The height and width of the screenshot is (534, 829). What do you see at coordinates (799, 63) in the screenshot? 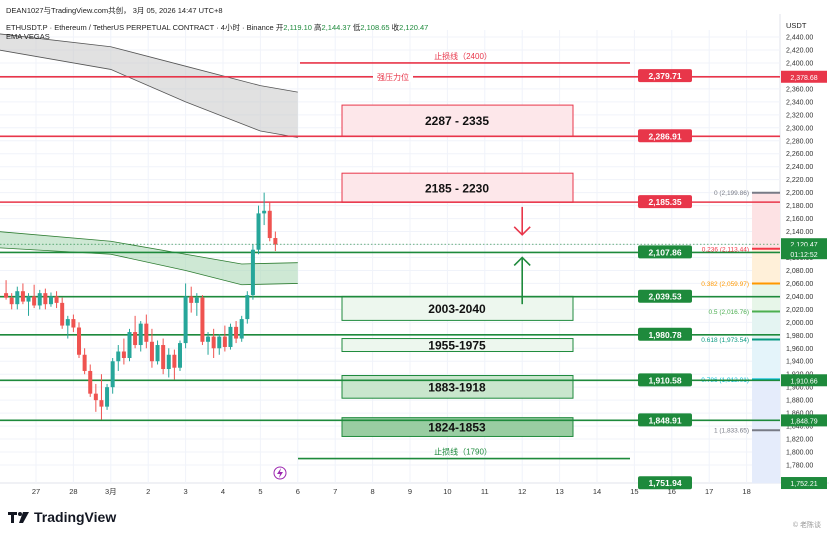
I see `y-tick-label: 2,400.00` at bounding box center [799, 63].